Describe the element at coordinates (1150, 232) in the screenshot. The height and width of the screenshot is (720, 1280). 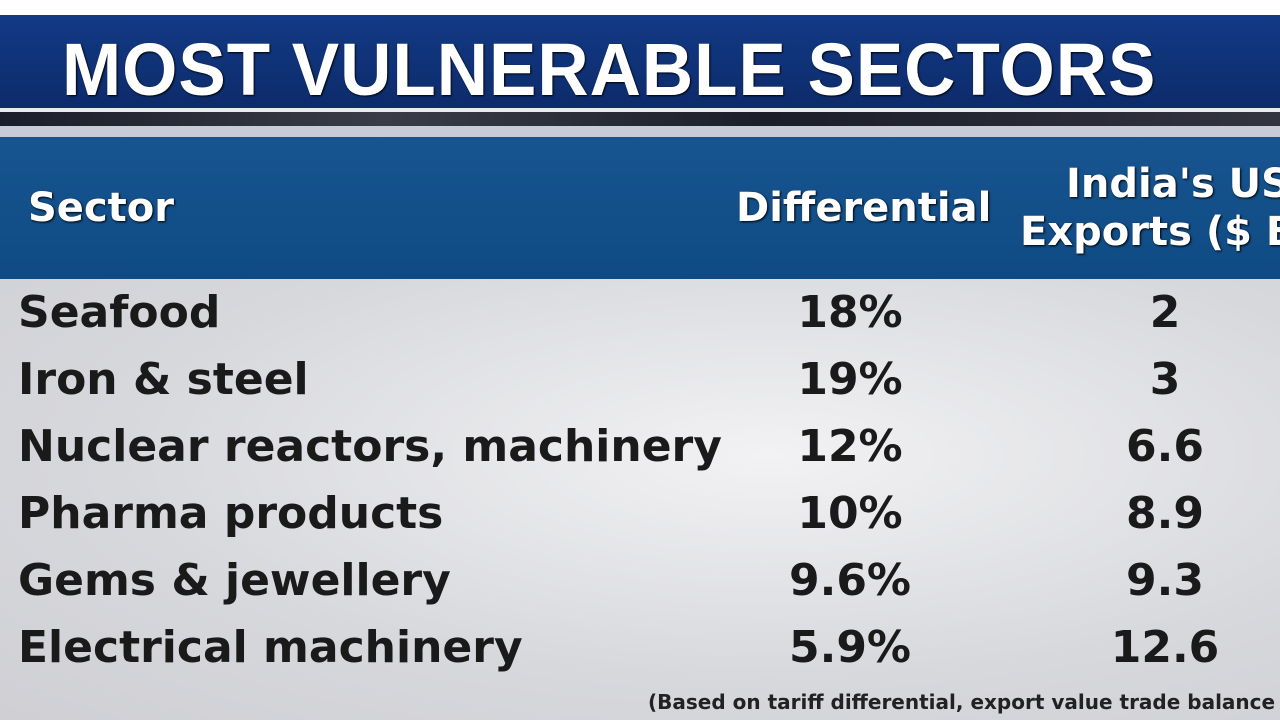
I see `column-header-exports-line2: Exports ($ Bn` at that location.